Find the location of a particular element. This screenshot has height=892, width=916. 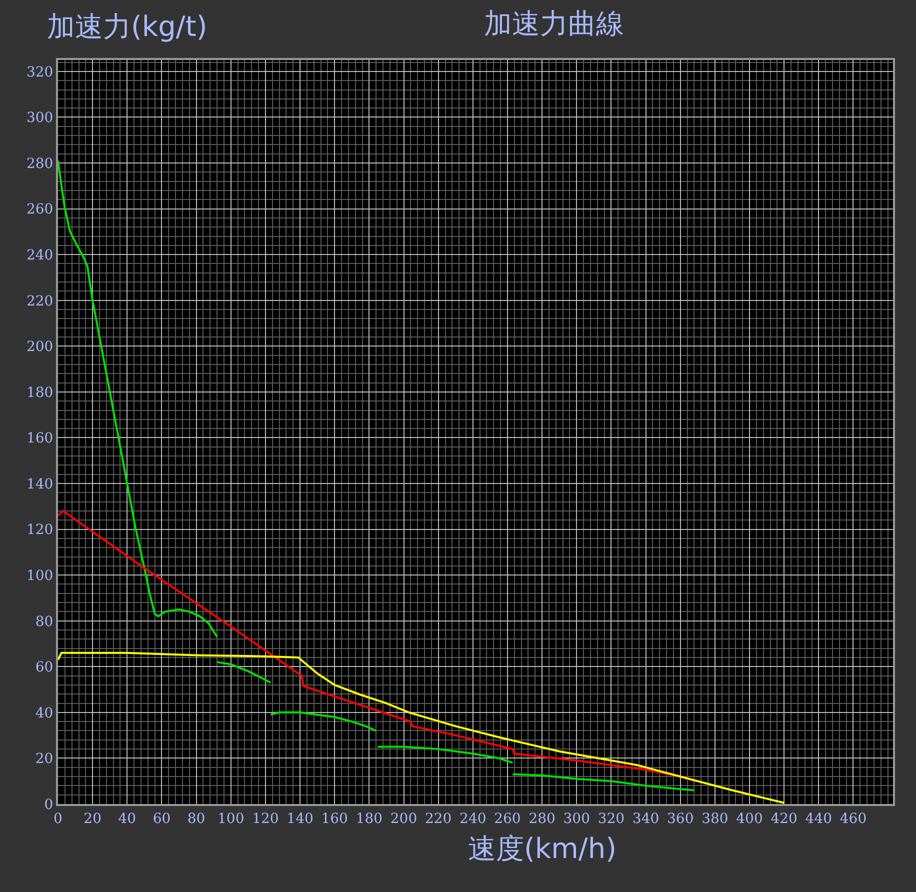

x-tick-label: 60 is located at coordinates (161, 818).